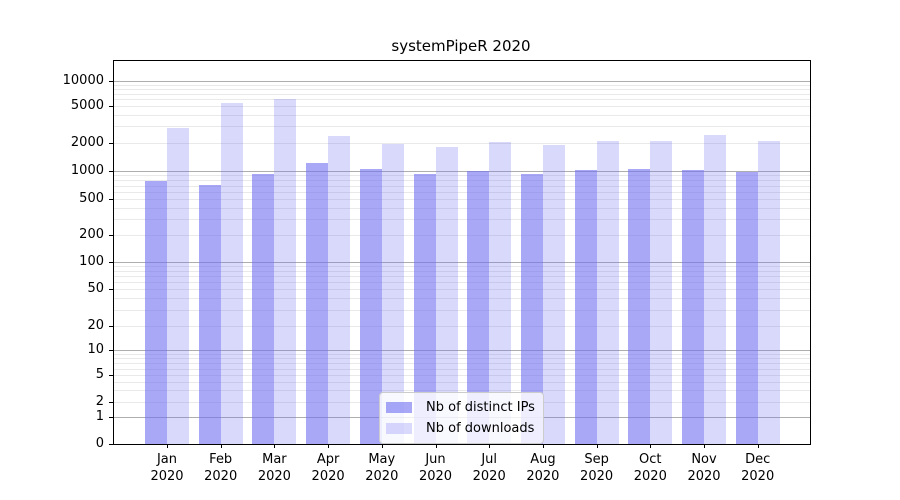  Describe the element at coordinates (478, 307) in the screenshot. I see `bar-jul-distinct-ips` at that location.